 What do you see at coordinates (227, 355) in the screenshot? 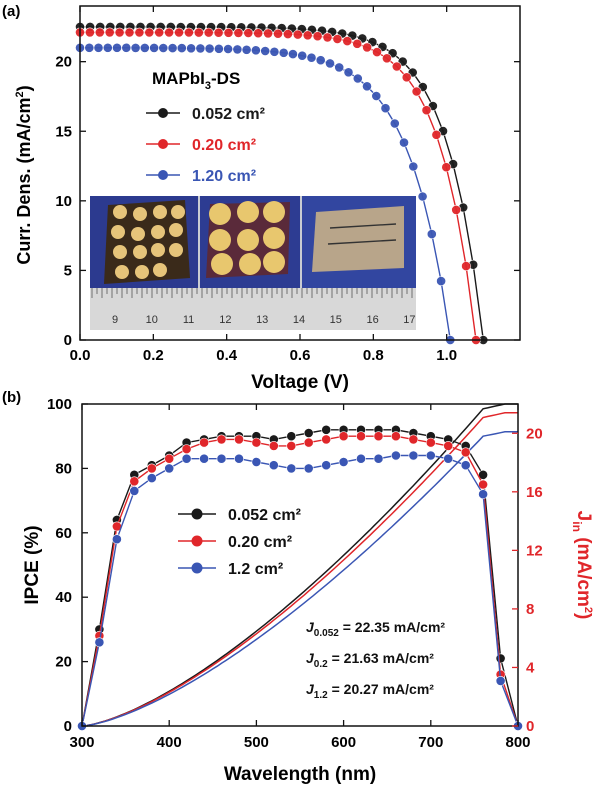
I see `panel-a-xtick-label-2: 0.4` at bounding box center [227, 355].